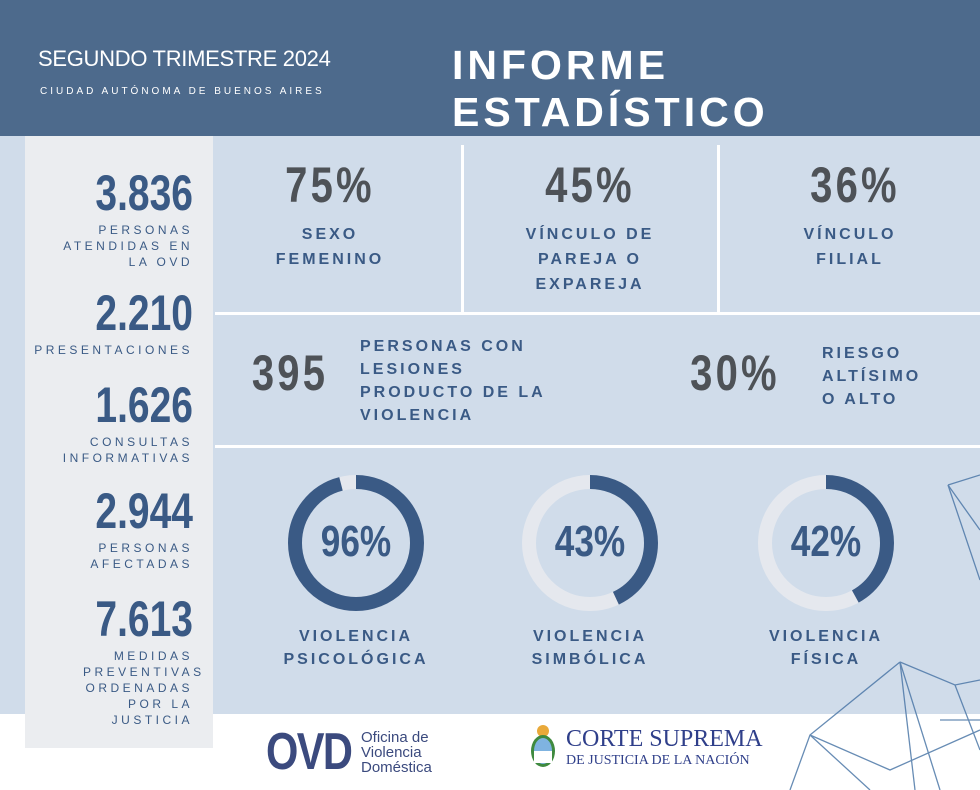 The image size is (980, 790). What do you see at coordinates (850, 247) in the screenshot?
I see `stat-filial-label: VÍNCULO FILIAL` at bounding box center [850, 247].